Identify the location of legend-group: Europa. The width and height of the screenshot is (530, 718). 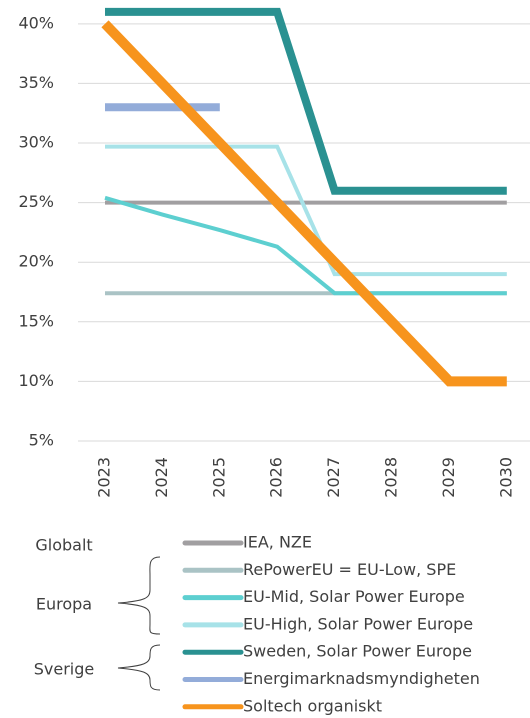
(64, 604).